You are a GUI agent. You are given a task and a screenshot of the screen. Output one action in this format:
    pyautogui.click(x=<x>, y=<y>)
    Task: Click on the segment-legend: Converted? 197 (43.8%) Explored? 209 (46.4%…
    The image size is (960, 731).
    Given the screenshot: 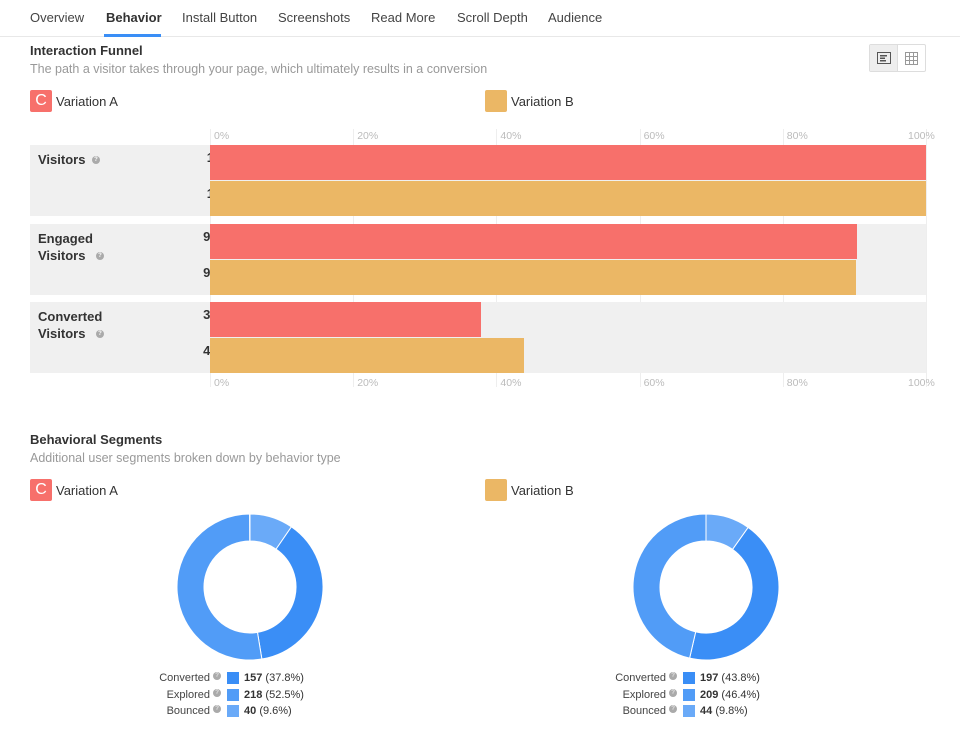 What is the action you would take?
    pyautogui.click(x=673, y=695)
    